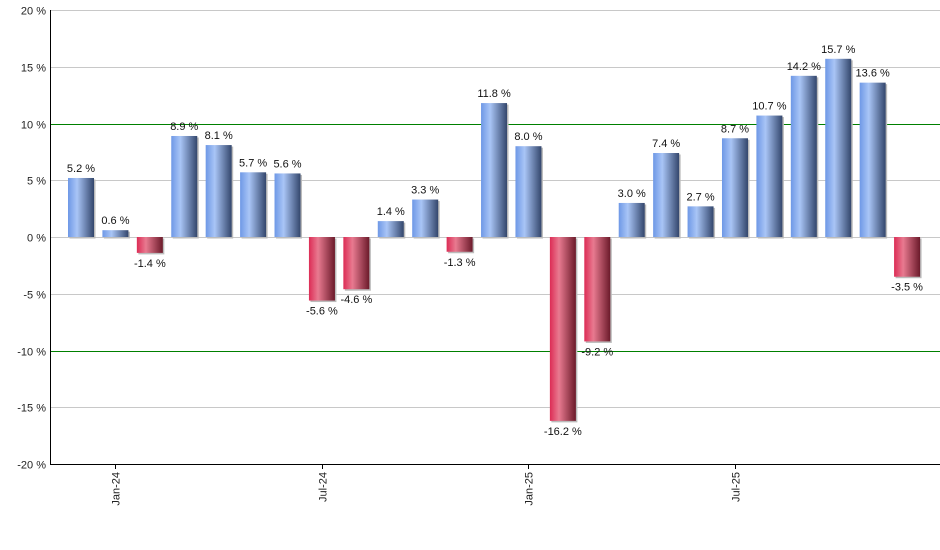  I want to click on x-tick-label: Jan-25, so click(530, 489).